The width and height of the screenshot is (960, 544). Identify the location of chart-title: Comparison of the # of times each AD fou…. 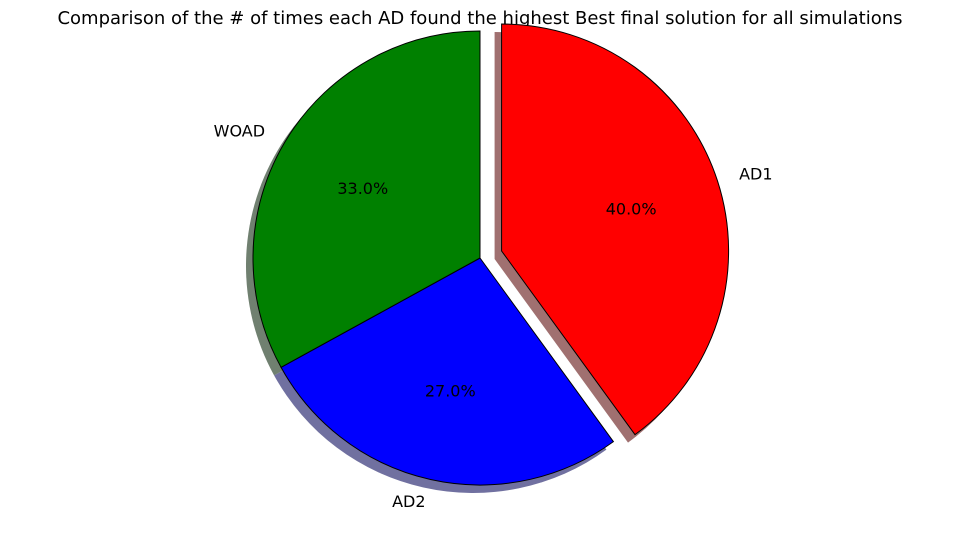
(480, 18).